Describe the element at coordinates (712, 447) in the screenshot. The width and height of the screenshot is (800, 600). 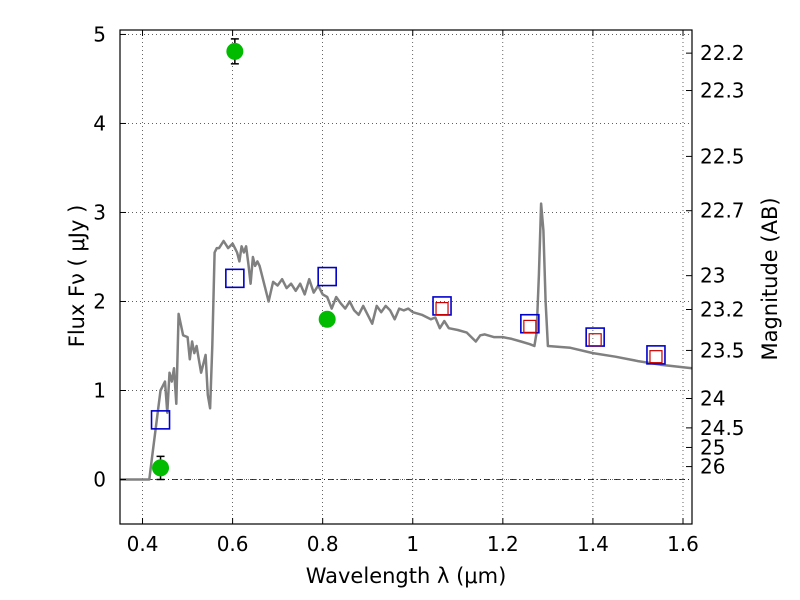
I see `magnitude-tick-label: 25` at that location.